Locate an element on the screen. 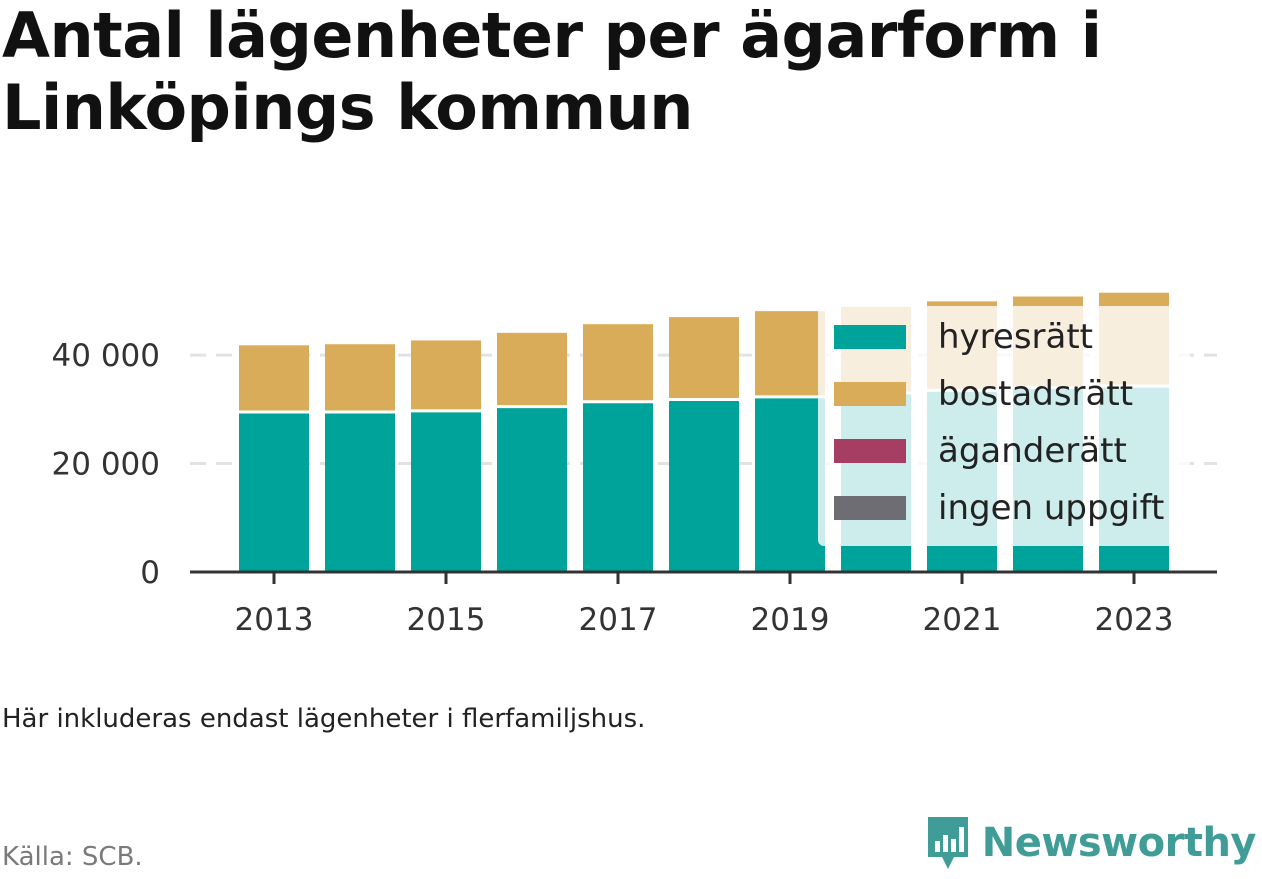  legend-background is located at coordinates (1004, 426).